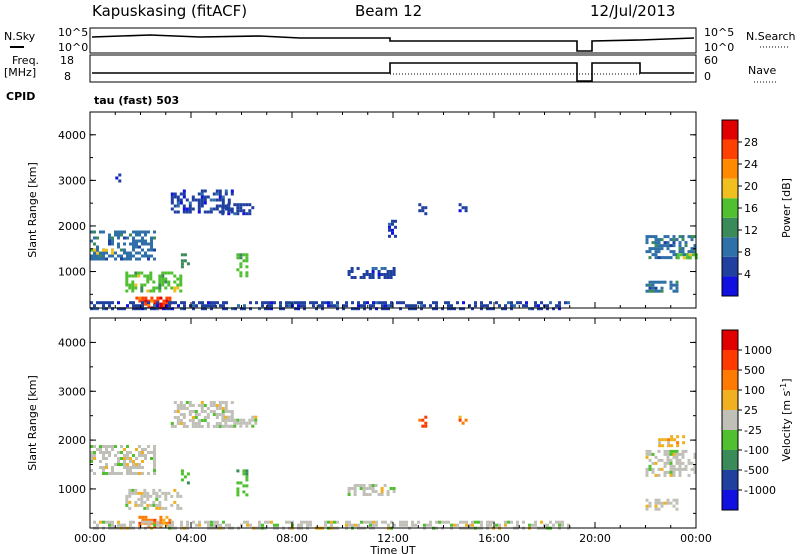 Image resolution: width=800 pixels, height=554 pixels. I want to click on velocity-colorbar-segment, so click(730, 420).